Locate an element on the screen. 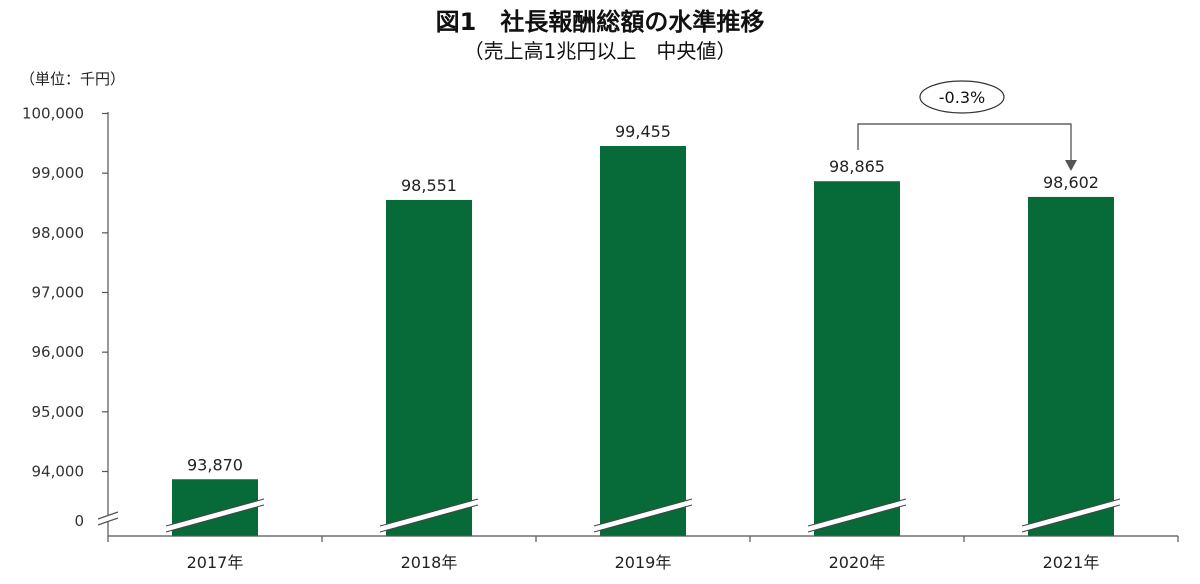 The height and width of the screenshot is (584, 1200). y-tick-label: 98,000 is located at coordinates (58, 233).